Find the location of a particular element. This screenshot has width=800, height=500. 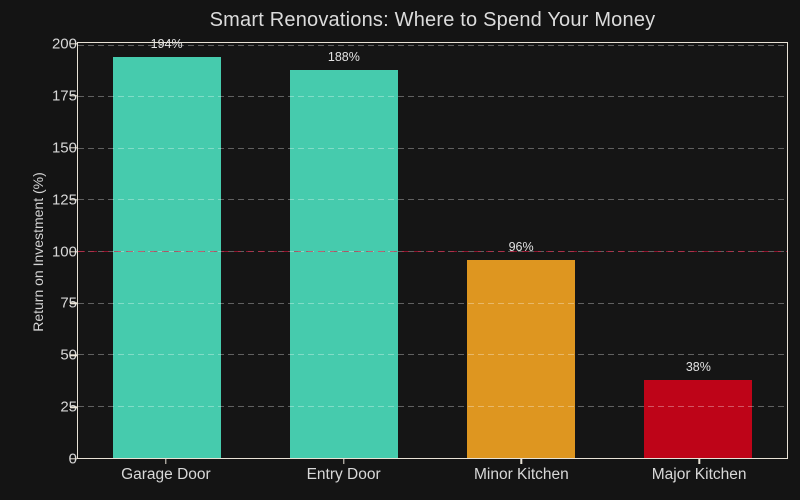

bar-value-label: 38% is located at coordinates (698, 366).